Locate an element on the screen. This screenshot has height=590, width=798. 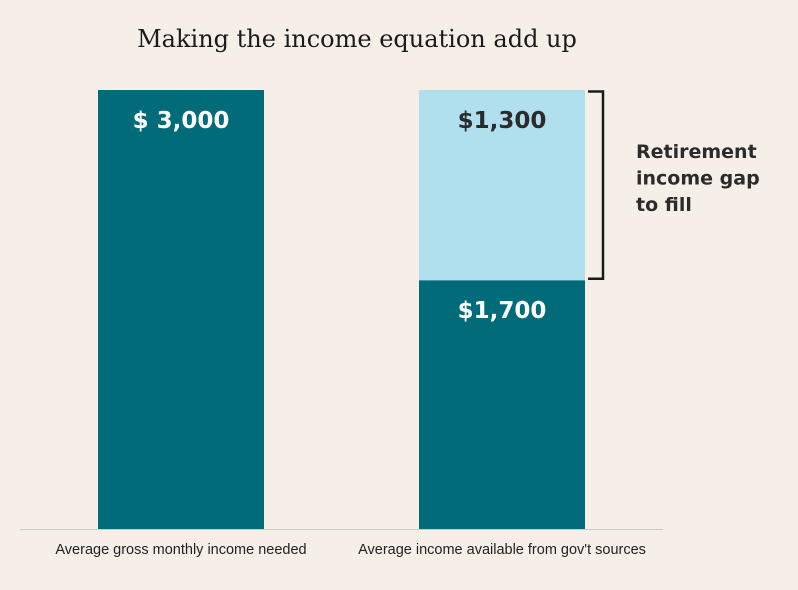
data-label-1-1: $ 3,000 is located at coordinates (181, 121).